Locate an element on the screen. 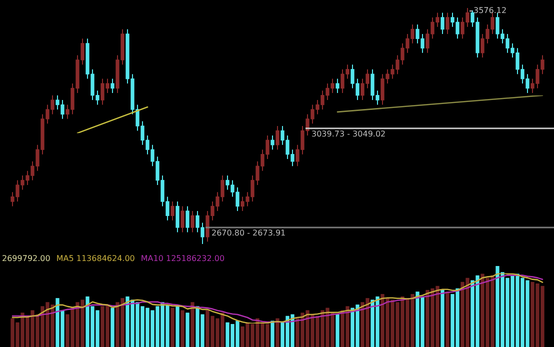 The height and width of the screenshot is (347, 554). annotation: 3039.73 - 3049.02 is located at coordinates (349, 133).